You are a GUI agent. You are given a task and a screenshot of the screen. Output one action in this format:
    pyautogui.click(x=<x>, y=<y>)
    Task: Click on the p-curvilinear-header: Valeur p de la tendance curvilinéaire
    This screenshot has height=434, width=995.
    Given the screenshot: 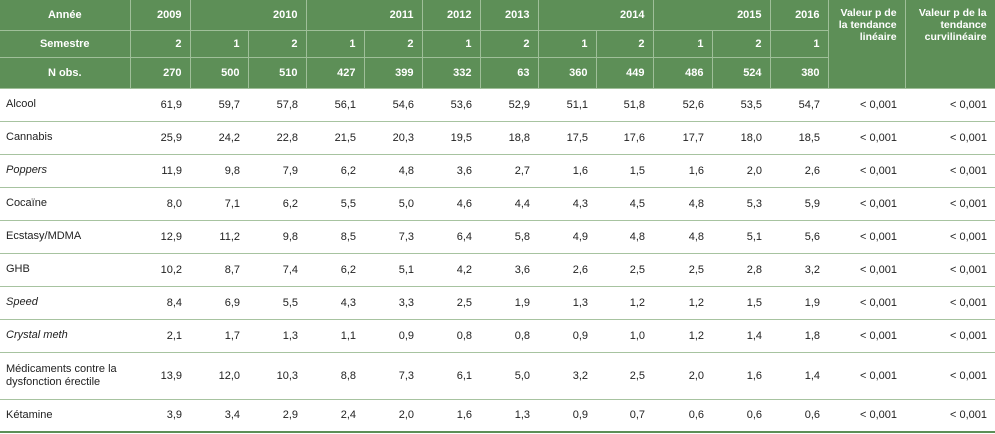 What is the action you would take?
    pyautogui.click(x=950, y=44)
    